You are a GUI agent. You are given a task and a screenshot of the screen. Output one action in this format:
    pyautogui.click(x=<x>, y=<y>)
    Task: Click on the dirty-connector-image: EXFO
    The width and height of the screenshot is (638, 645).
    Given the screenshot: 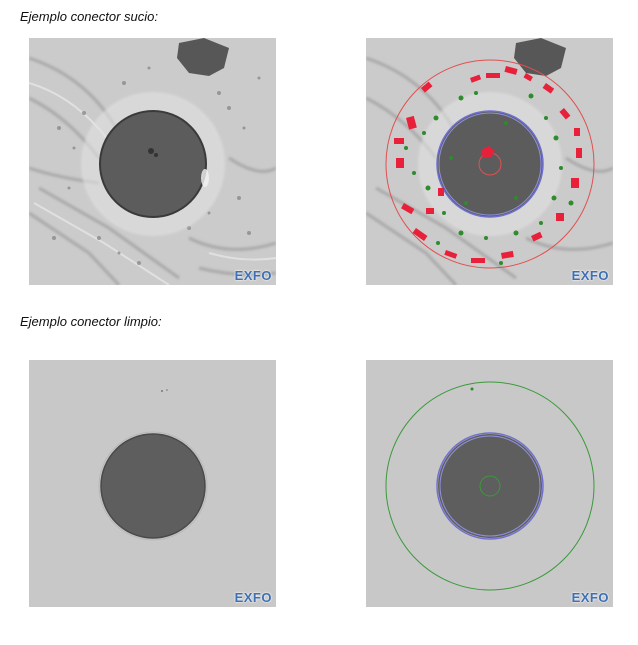 What is the action you would take?
    pyautogui.click(x=152, y=161)
    